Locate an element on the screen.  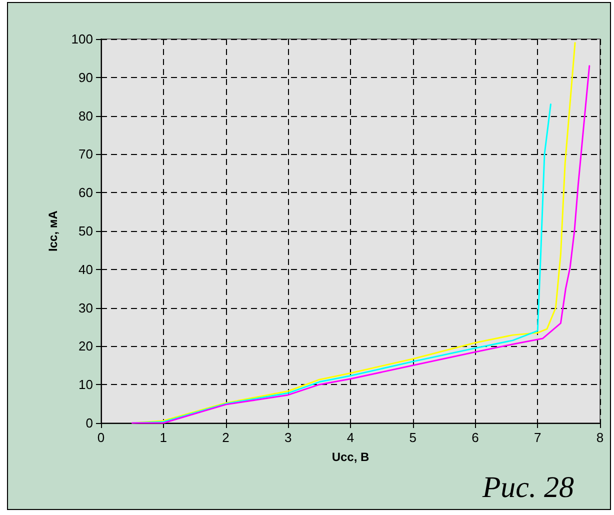
y-tick-label: 90 is located at coordinates (85, 77).